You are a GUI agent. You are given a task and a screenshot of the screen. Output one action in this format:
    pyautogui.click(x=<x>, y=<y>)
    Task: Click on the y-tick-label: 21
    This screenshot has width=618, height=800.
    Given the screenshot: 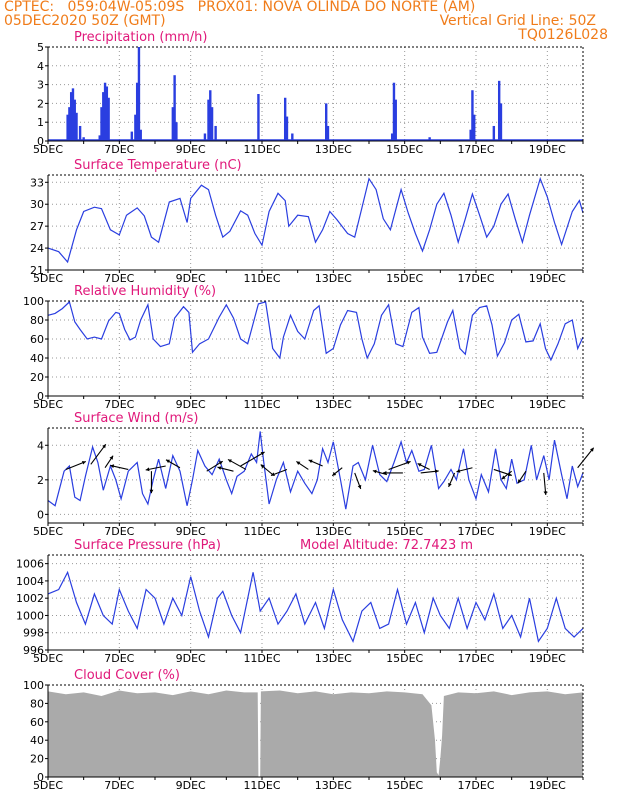 What is the action you would take?
    pyautogui.click(x=37, y=270)
    